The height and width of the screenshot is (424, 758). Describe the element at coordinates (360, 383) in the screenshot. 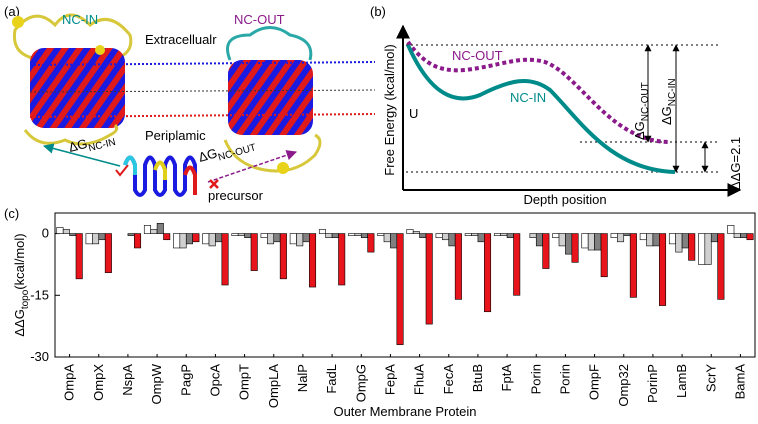

I see `x-tick-label: OmpG` at that location.